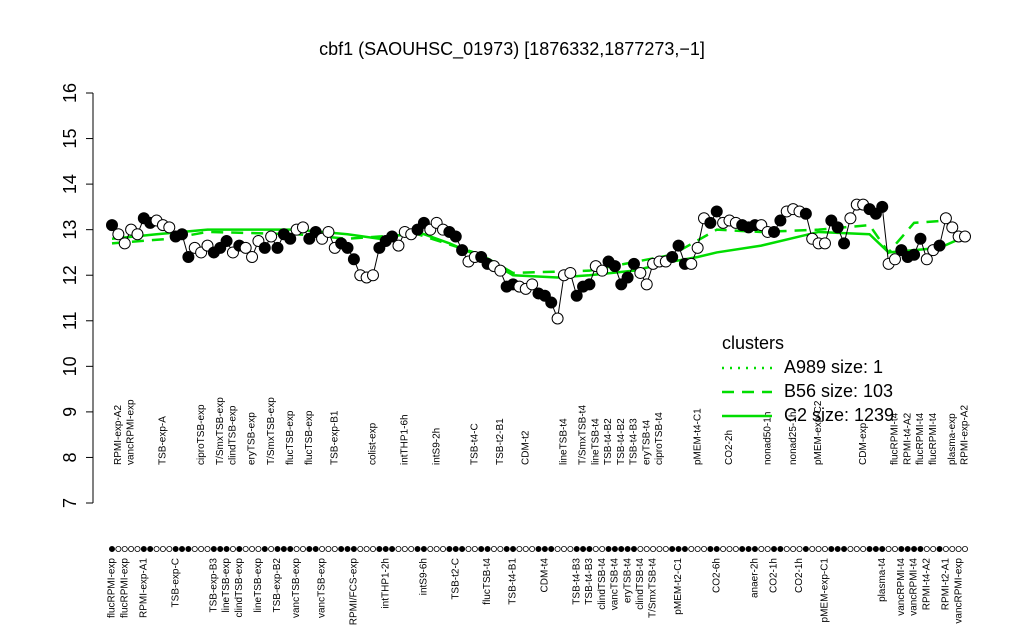 The image size is (1024, 640). Describe the element at coordinates (952, 439) in the screenshot. I see `x-tick-label: plasma-exp` at that location.